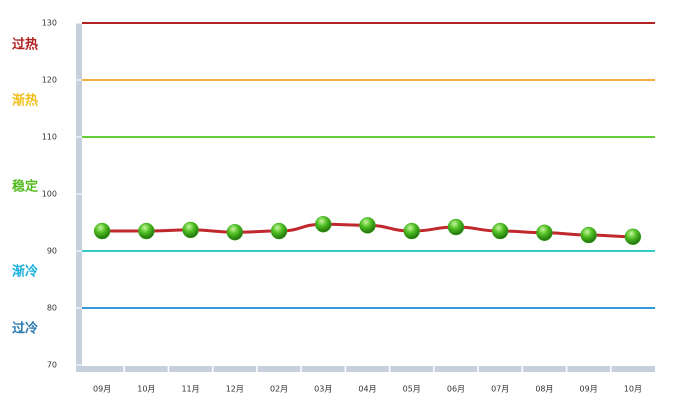 The width and height of the screenshot is (673, 406). I want to click on x-tick-label: 03月, so click(323, 389).